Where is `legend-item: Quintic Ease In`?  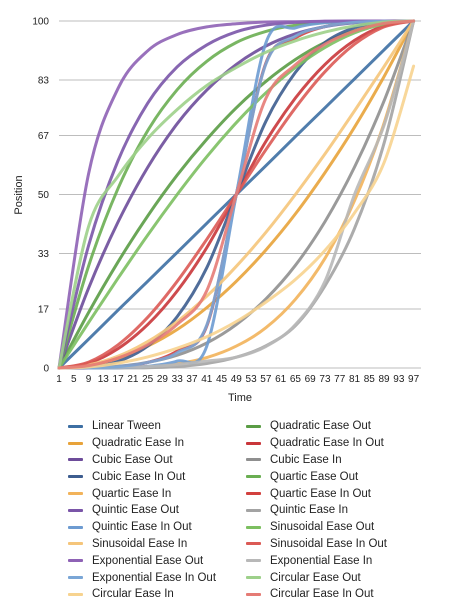
legend-item: Quintic Ease In is located at coordinates (337, 510).